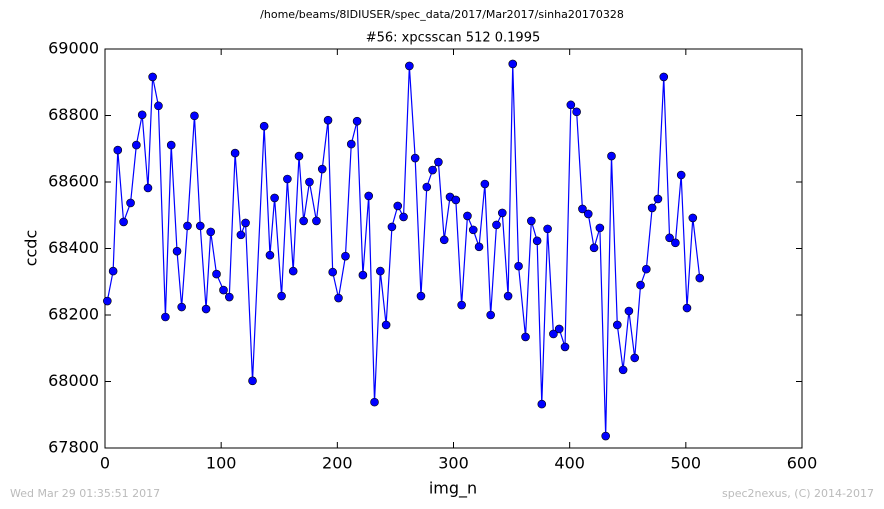 This screenshot has height=509, width=884. What do you see at coordinates (802, 463) in the screenshot?
I see `x-tick-label: 600` at bounding box center [802, 463].